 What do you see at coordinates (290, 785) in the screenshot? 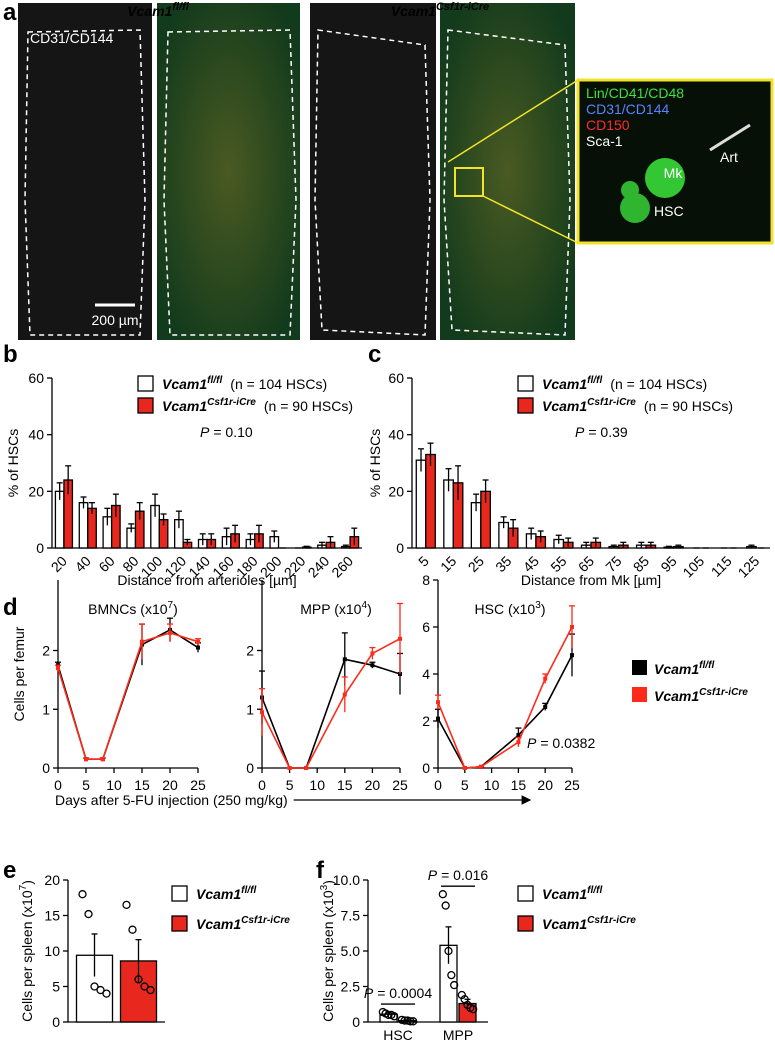
I see `x-tick-label-part: 5` at bounding box center [290, 785].